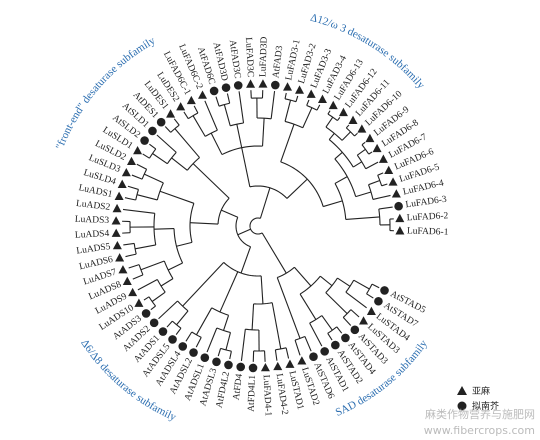 Image resolution: width=540 pixels, height=440 pixels. What do you see at coordinates (481, 390) in the screenshot?
I see `legend-label: 亚麻` at bounding box center [481, 390].